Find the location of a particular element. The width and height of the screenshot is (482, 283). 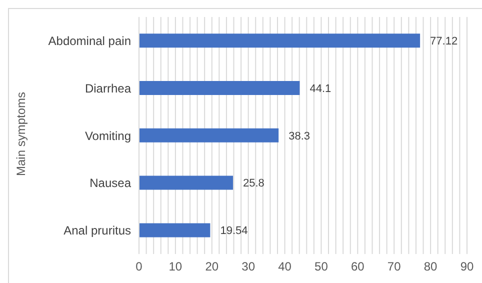

x-tick-label: 20 is located at coordinates (212, 267).